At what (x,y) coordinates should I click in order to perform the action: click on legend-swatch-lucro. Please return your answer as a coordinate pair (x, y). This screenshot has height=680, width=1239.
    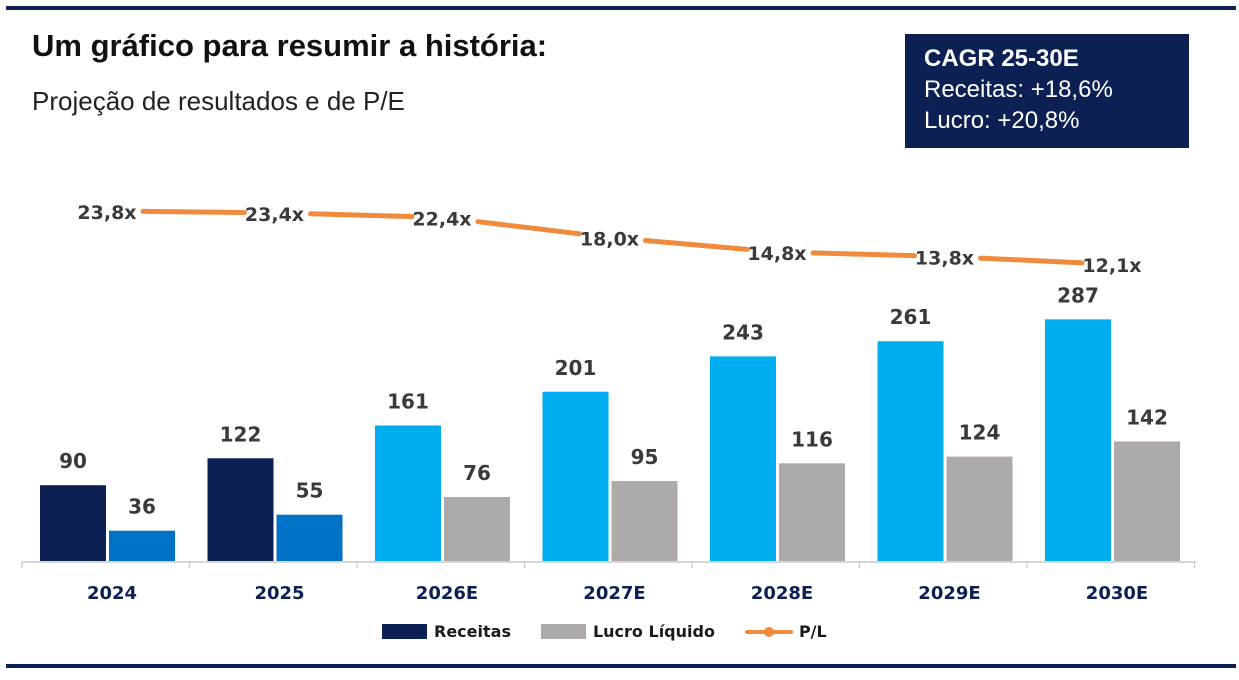
    Looking at the image, I should click on (563, 631).